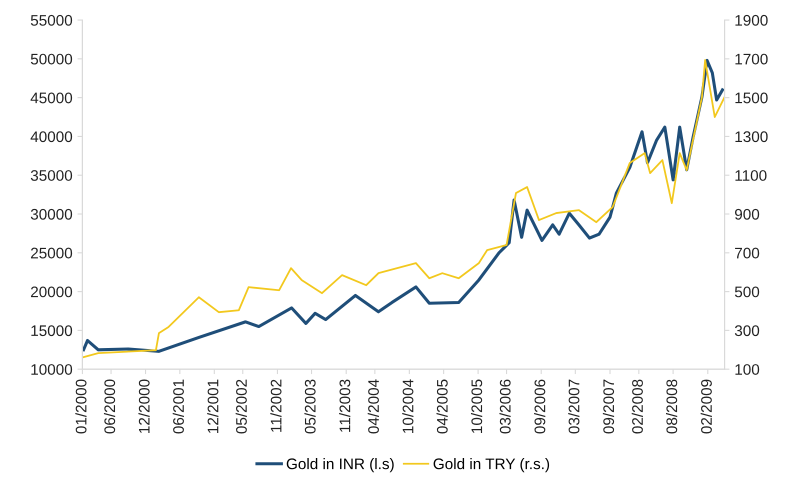  Describe the element at coordinates (340, 465) in the screenshot. I see `legend-label: Gold in INR (l.s)` at that location.